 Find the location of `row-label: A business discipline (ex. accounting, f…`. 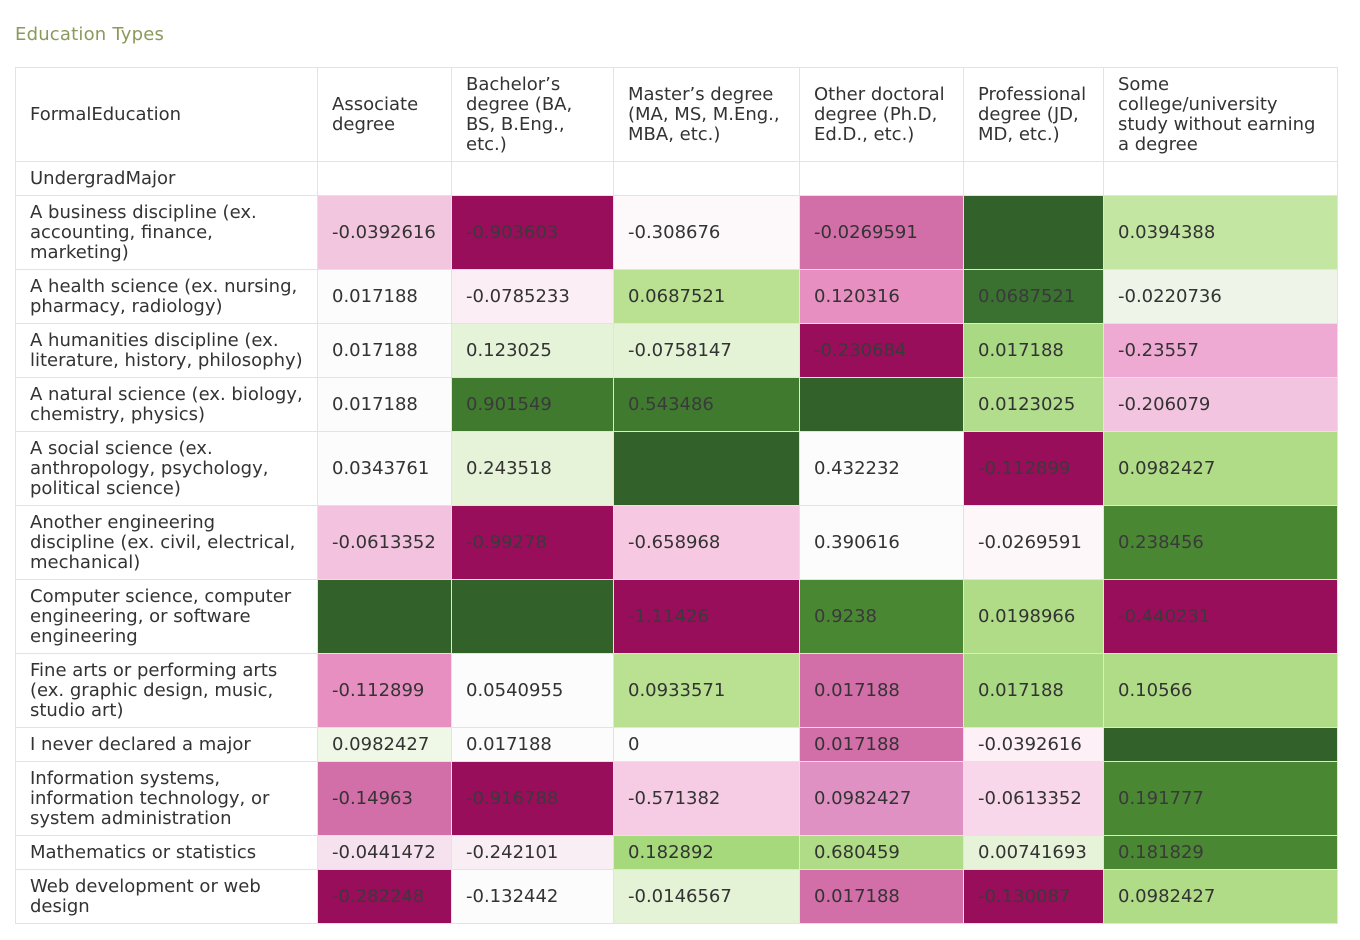

row-label: A business discipline (ex. accounting, f… is located at coordinates (166, 232).